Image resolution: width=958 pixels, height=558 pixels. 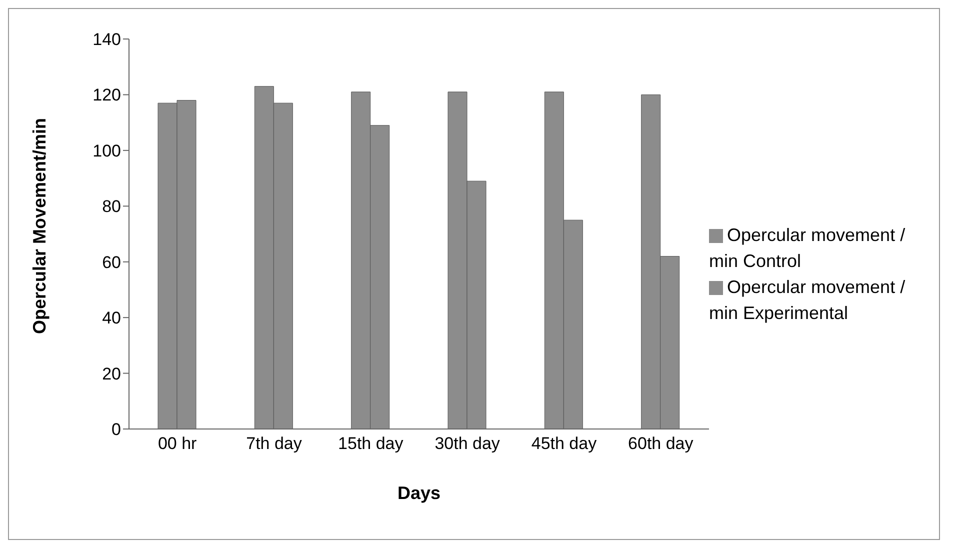 I want to click on x-tick-label: 30th day, so click(x=467, y=444).